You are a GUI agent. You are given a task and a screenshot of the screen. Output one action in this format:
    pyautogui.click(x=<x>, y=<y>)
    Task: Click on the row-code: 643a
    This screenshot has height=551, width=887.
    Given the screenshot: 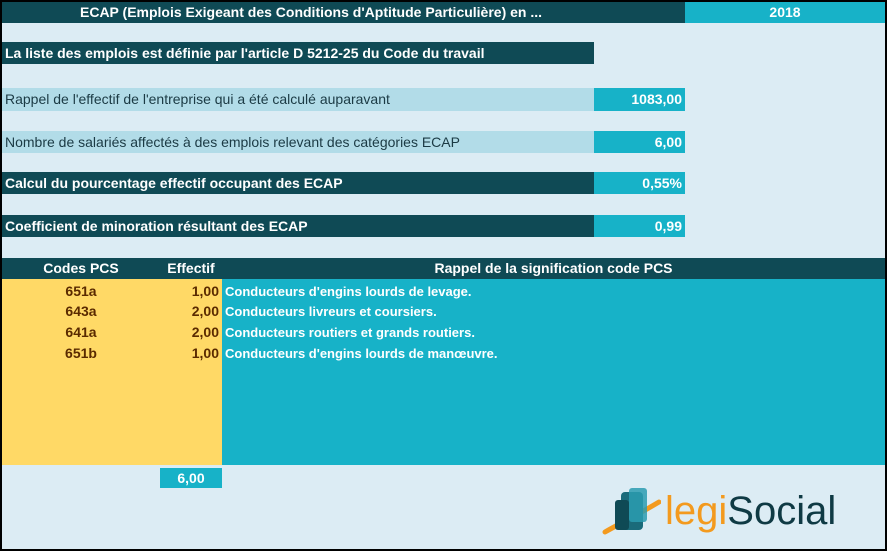 What is the action you would take?
    pyautogui.click(x=81, y=311)
    